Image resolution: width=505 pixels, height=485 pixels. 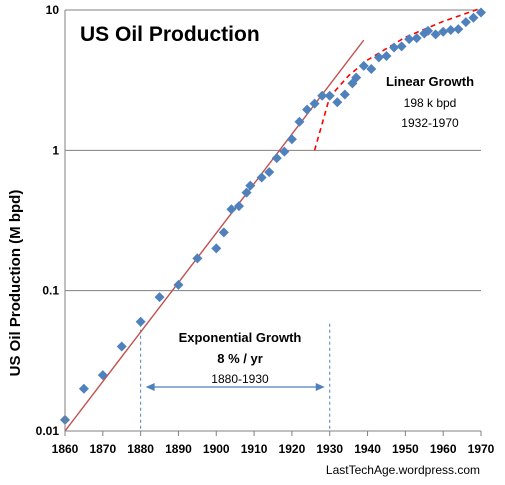 What do you see at coordinates (178, 449) in the screenshot?
I see `x-tick-label: 1890` at bounding box center [178, 449].